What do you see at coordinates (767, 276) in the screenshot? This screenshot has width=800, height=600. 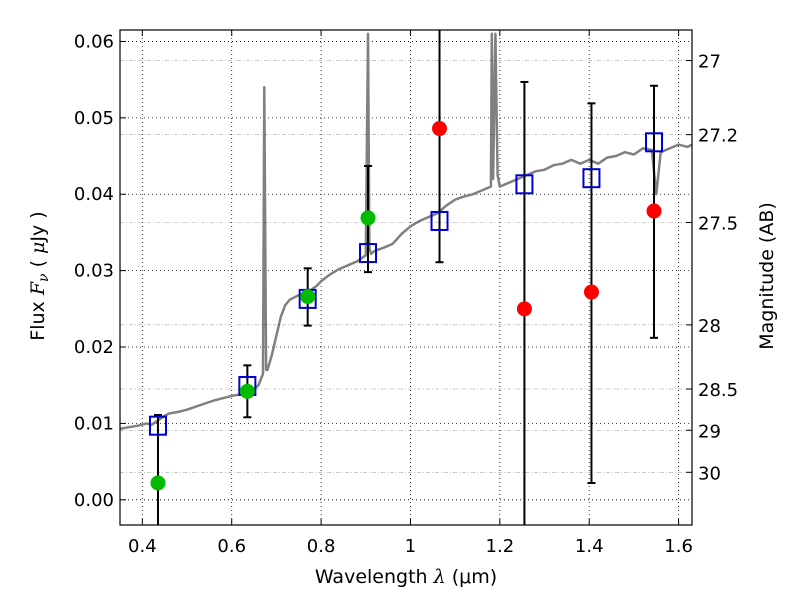 I see `y2-axis-label: Magnitude (AB)` at bounding box center [767, 276].